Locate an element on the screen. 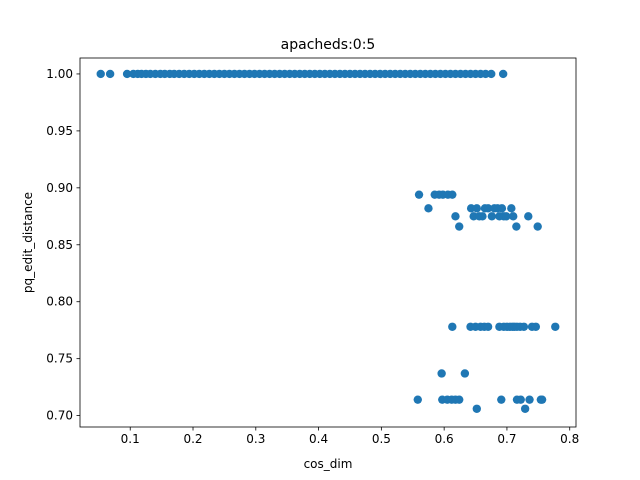 Image resolution: width=640 pixels, height=480 pixels. y-tick-label: 0.90 is located at coordinates (59, 188).